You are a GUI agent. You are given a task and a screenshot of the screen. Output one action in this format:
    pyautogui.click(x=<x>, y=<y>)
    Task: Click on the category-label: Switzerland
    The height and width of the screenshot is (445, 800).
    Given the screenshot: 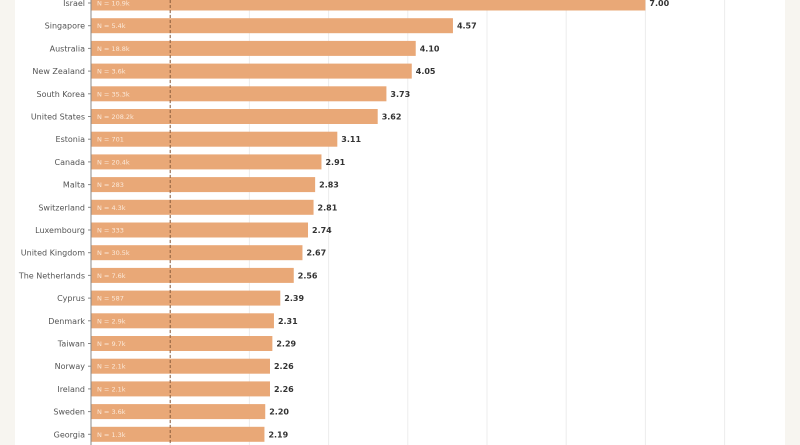 What is the action you would take?
    pyautogui.click(x=61, y=207)
    